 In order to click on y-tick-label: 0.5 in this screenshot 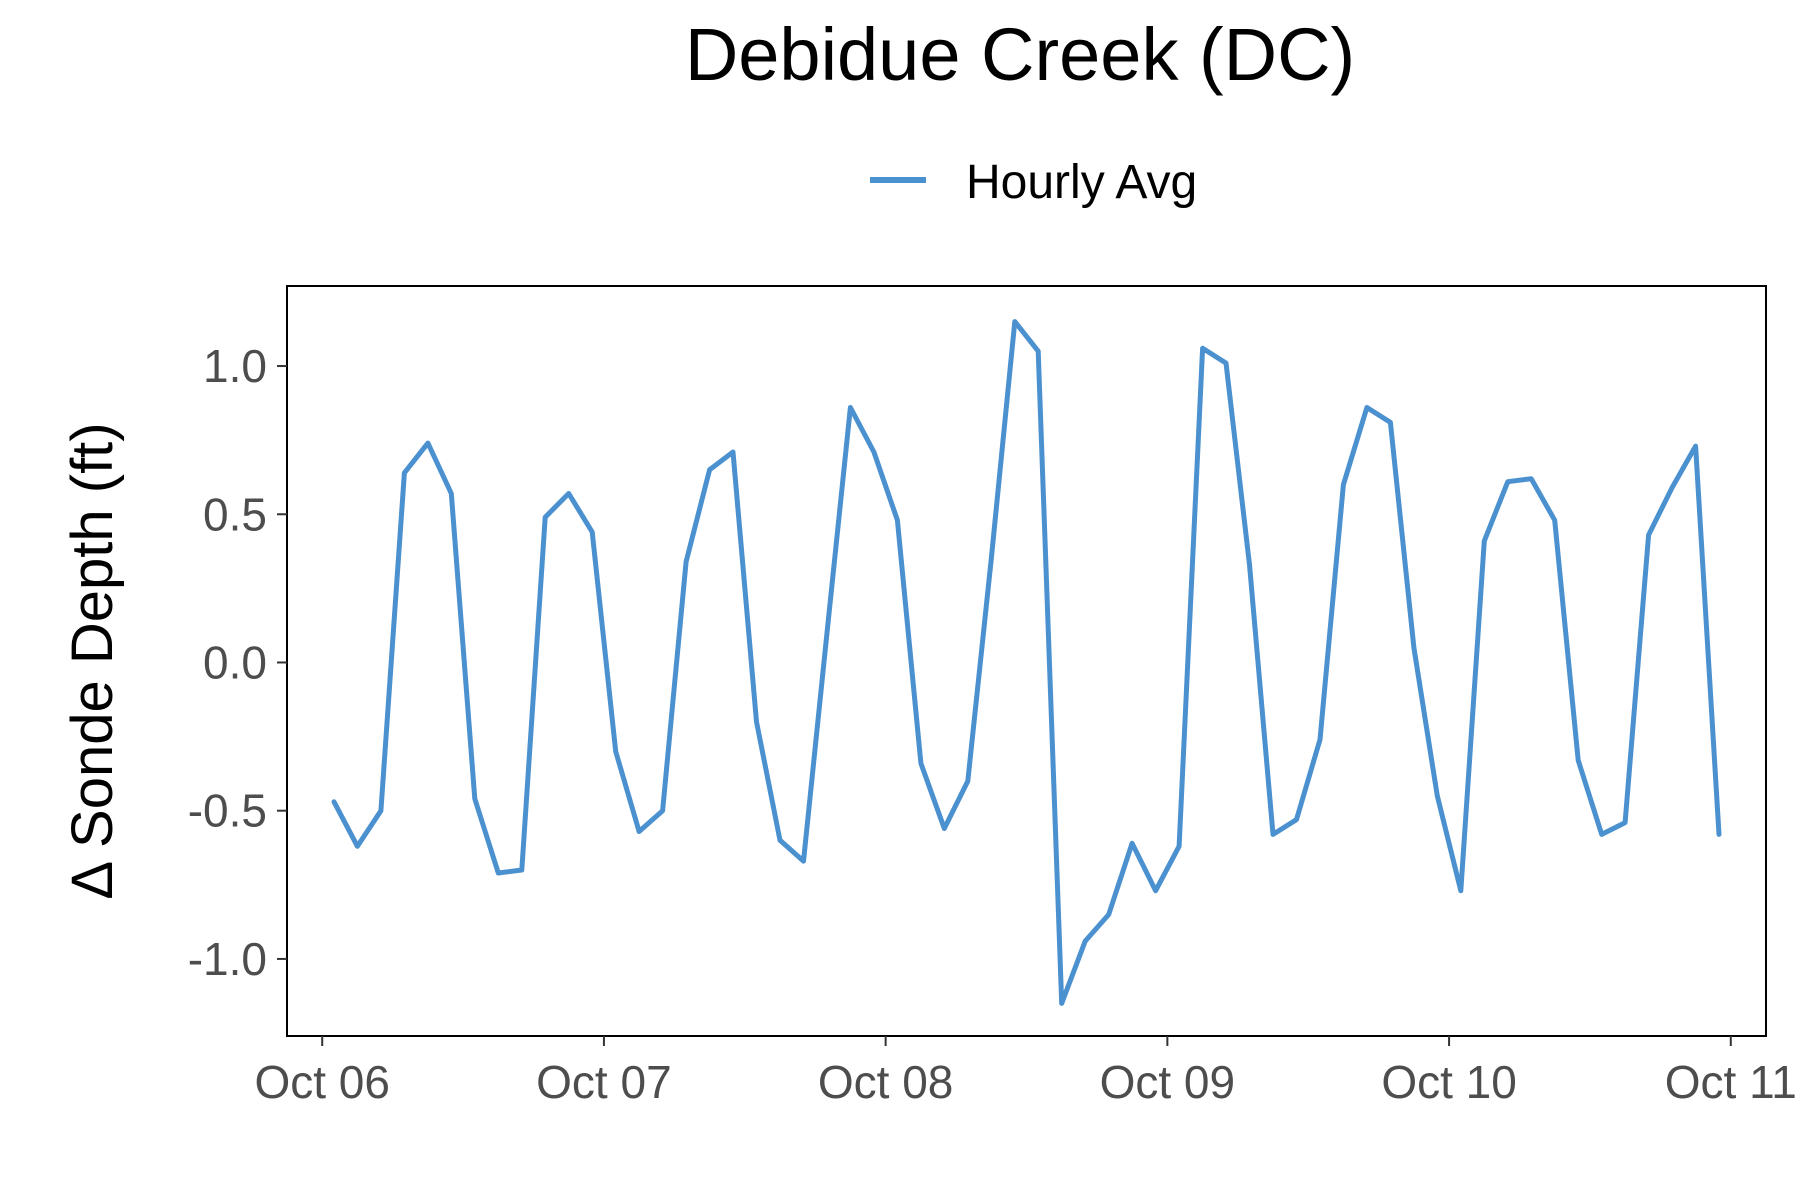, I will do `click(235, 514)`.